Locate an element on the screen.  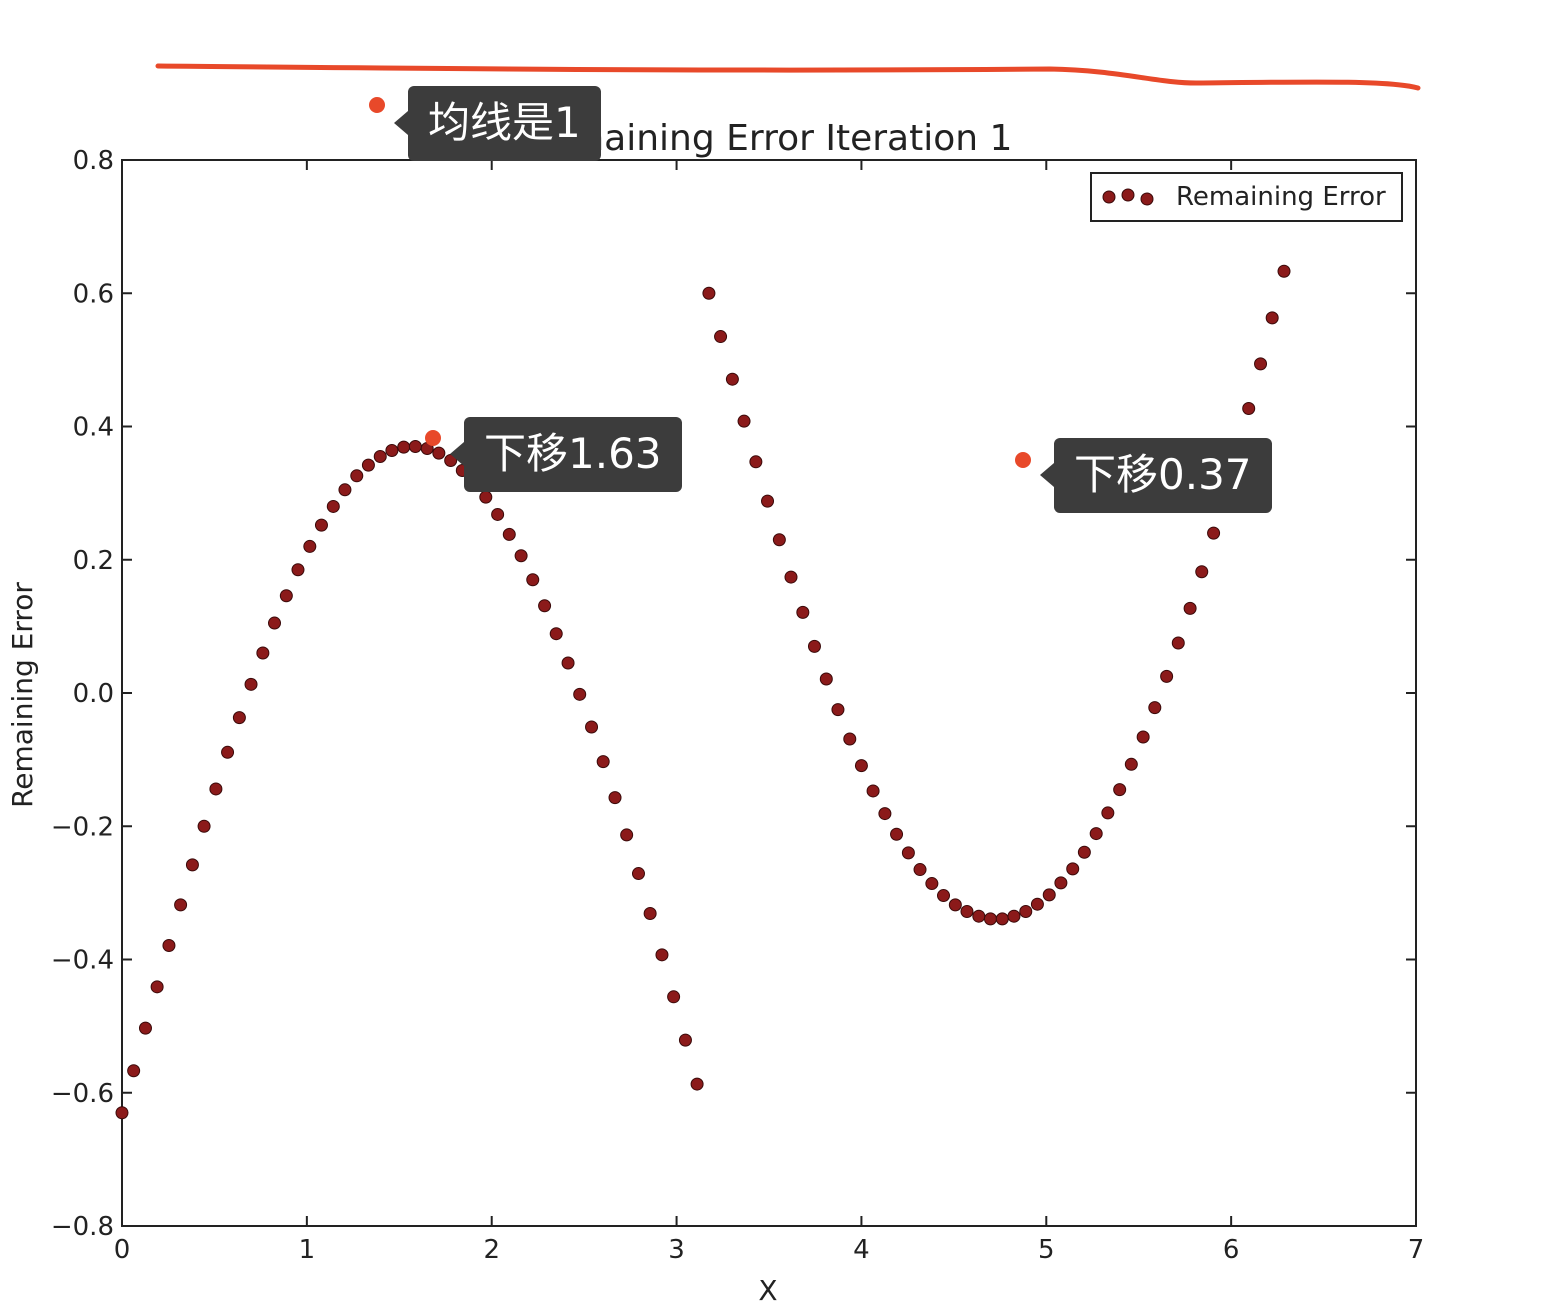
x-tick-label: 0 is located at coordinates (122, 1250).